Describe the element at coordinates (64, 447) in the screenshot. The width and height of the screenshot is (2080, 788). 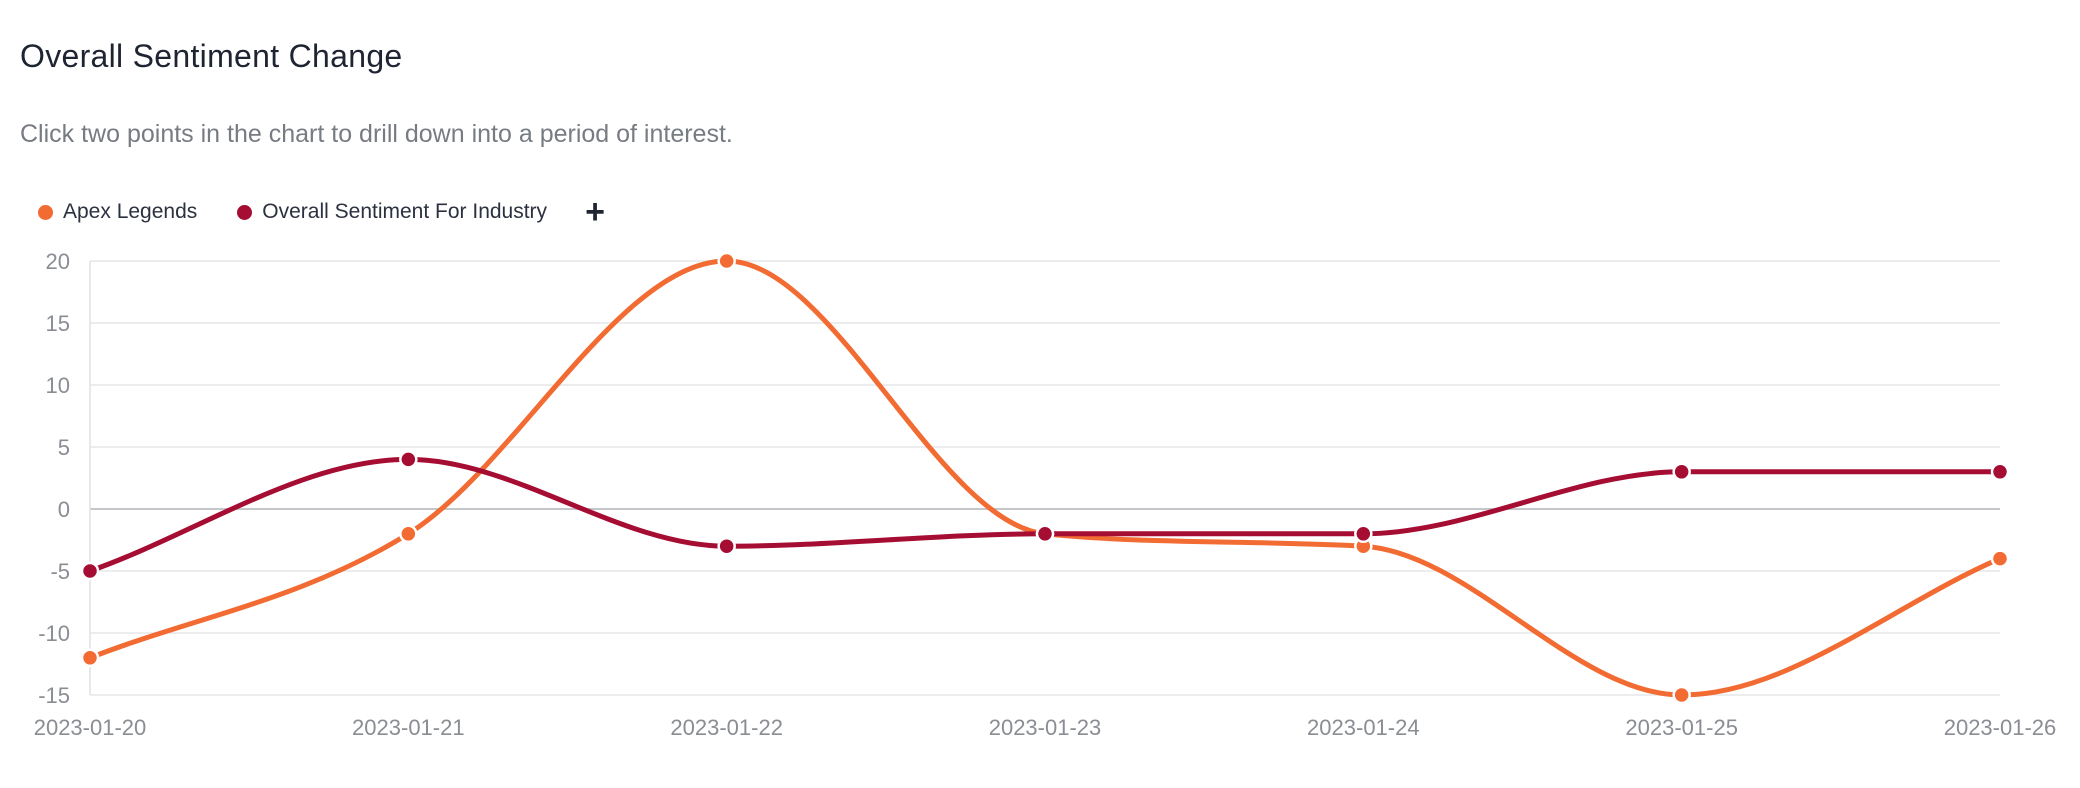
I see `y-tick-label: 5` at that location.